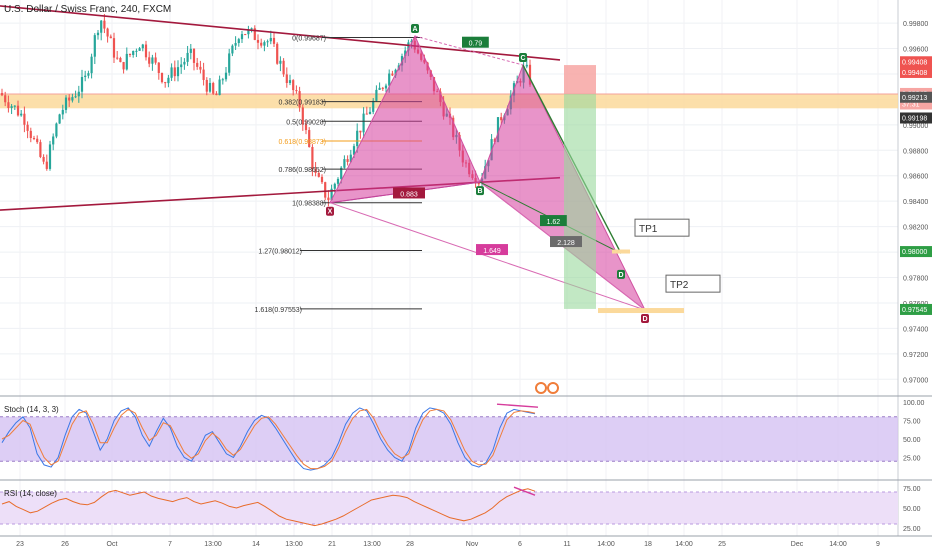  Describe the element at coordinates (268, 507) in the screenshot. I see `rsi-series-line` at that location.